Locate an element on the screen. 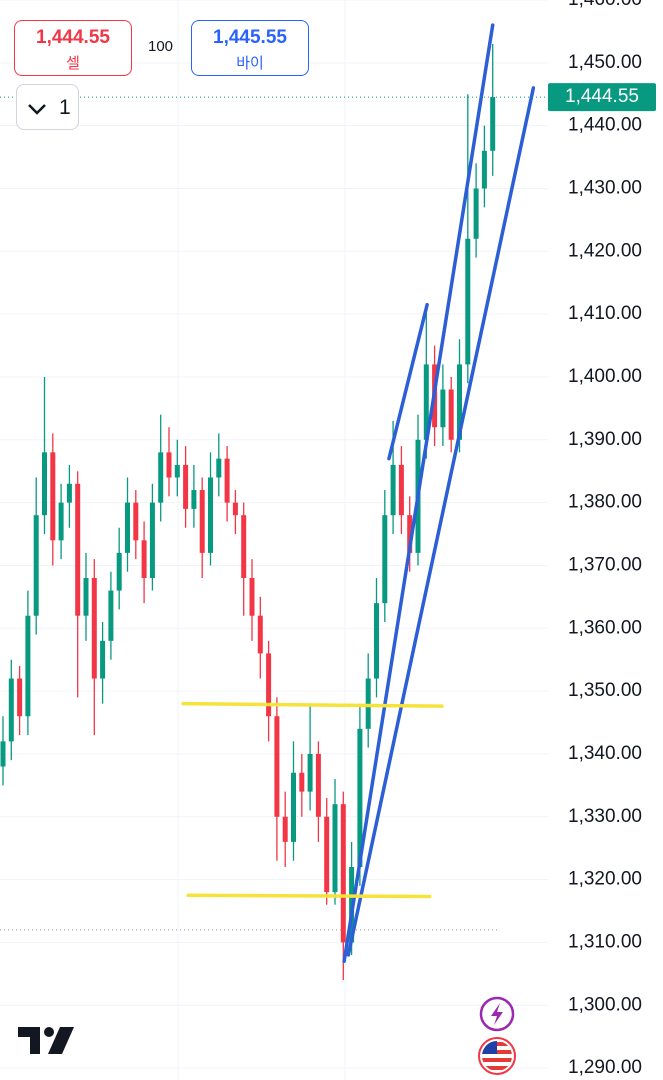  multiplier: 1 is located at coordinates (65, 107).